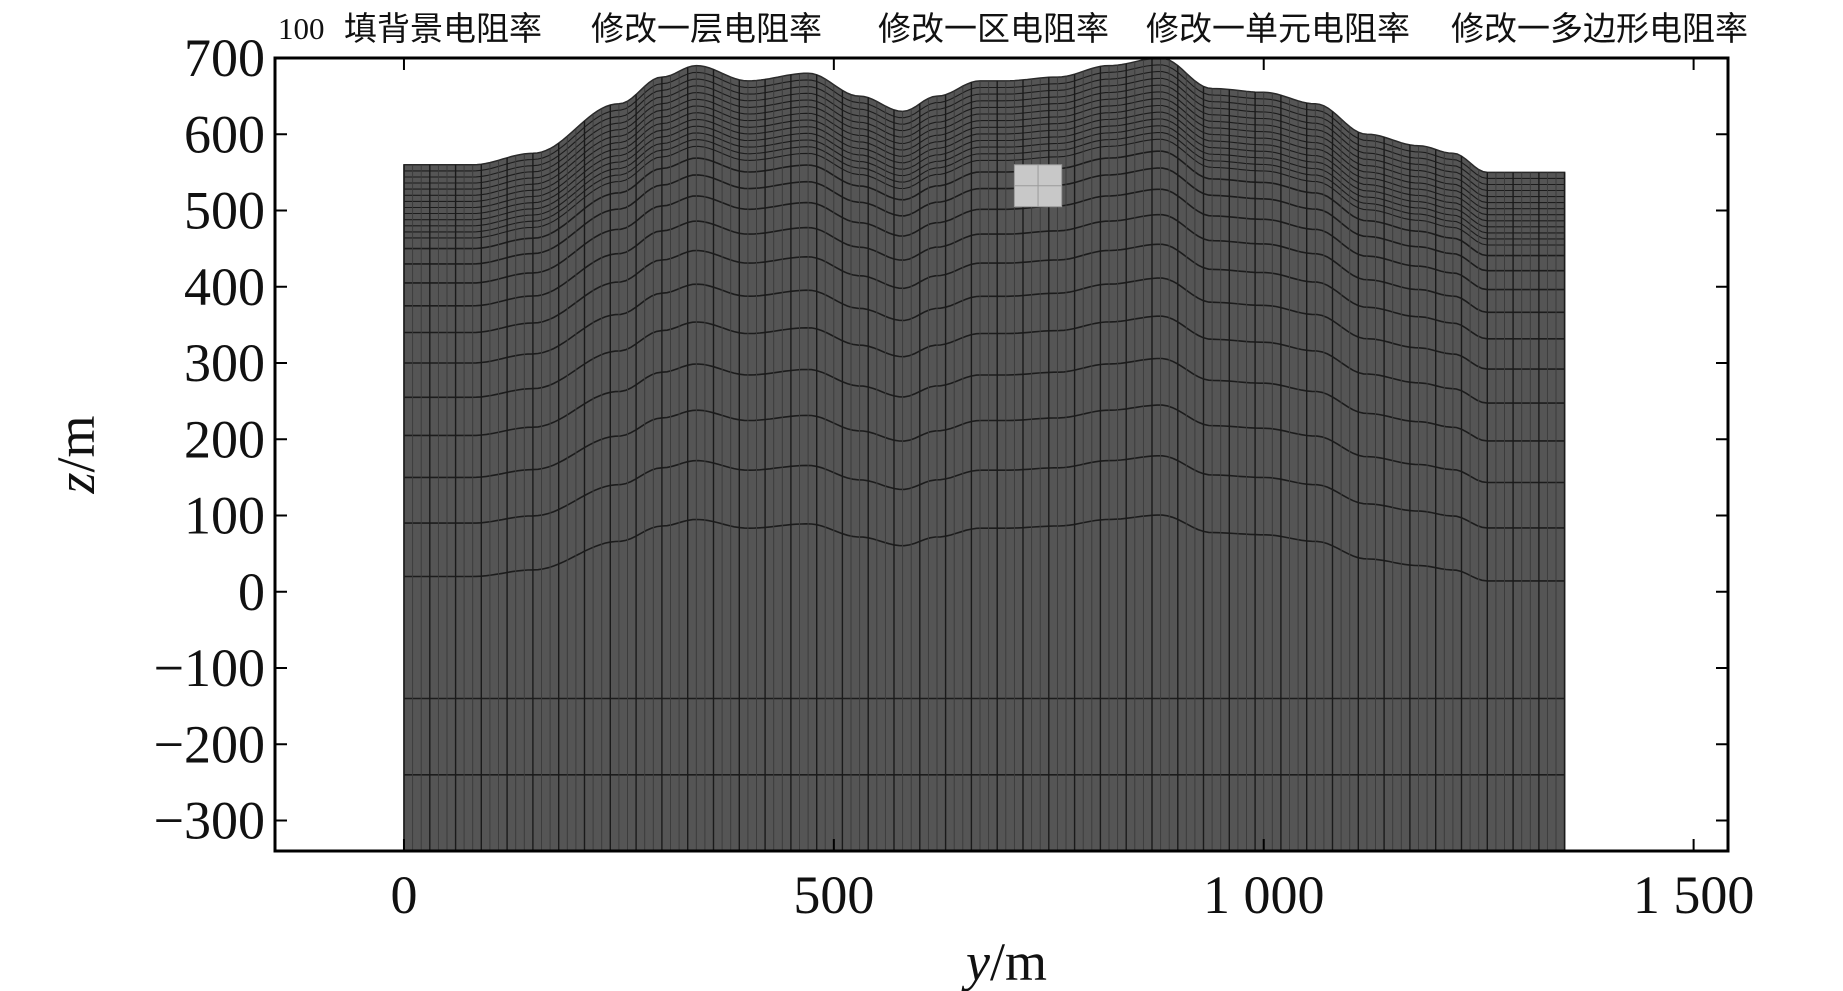  Describe the element at coordinates (1694, 895) in the screenshot. I see `x-tick-label: 1 500` at that location.